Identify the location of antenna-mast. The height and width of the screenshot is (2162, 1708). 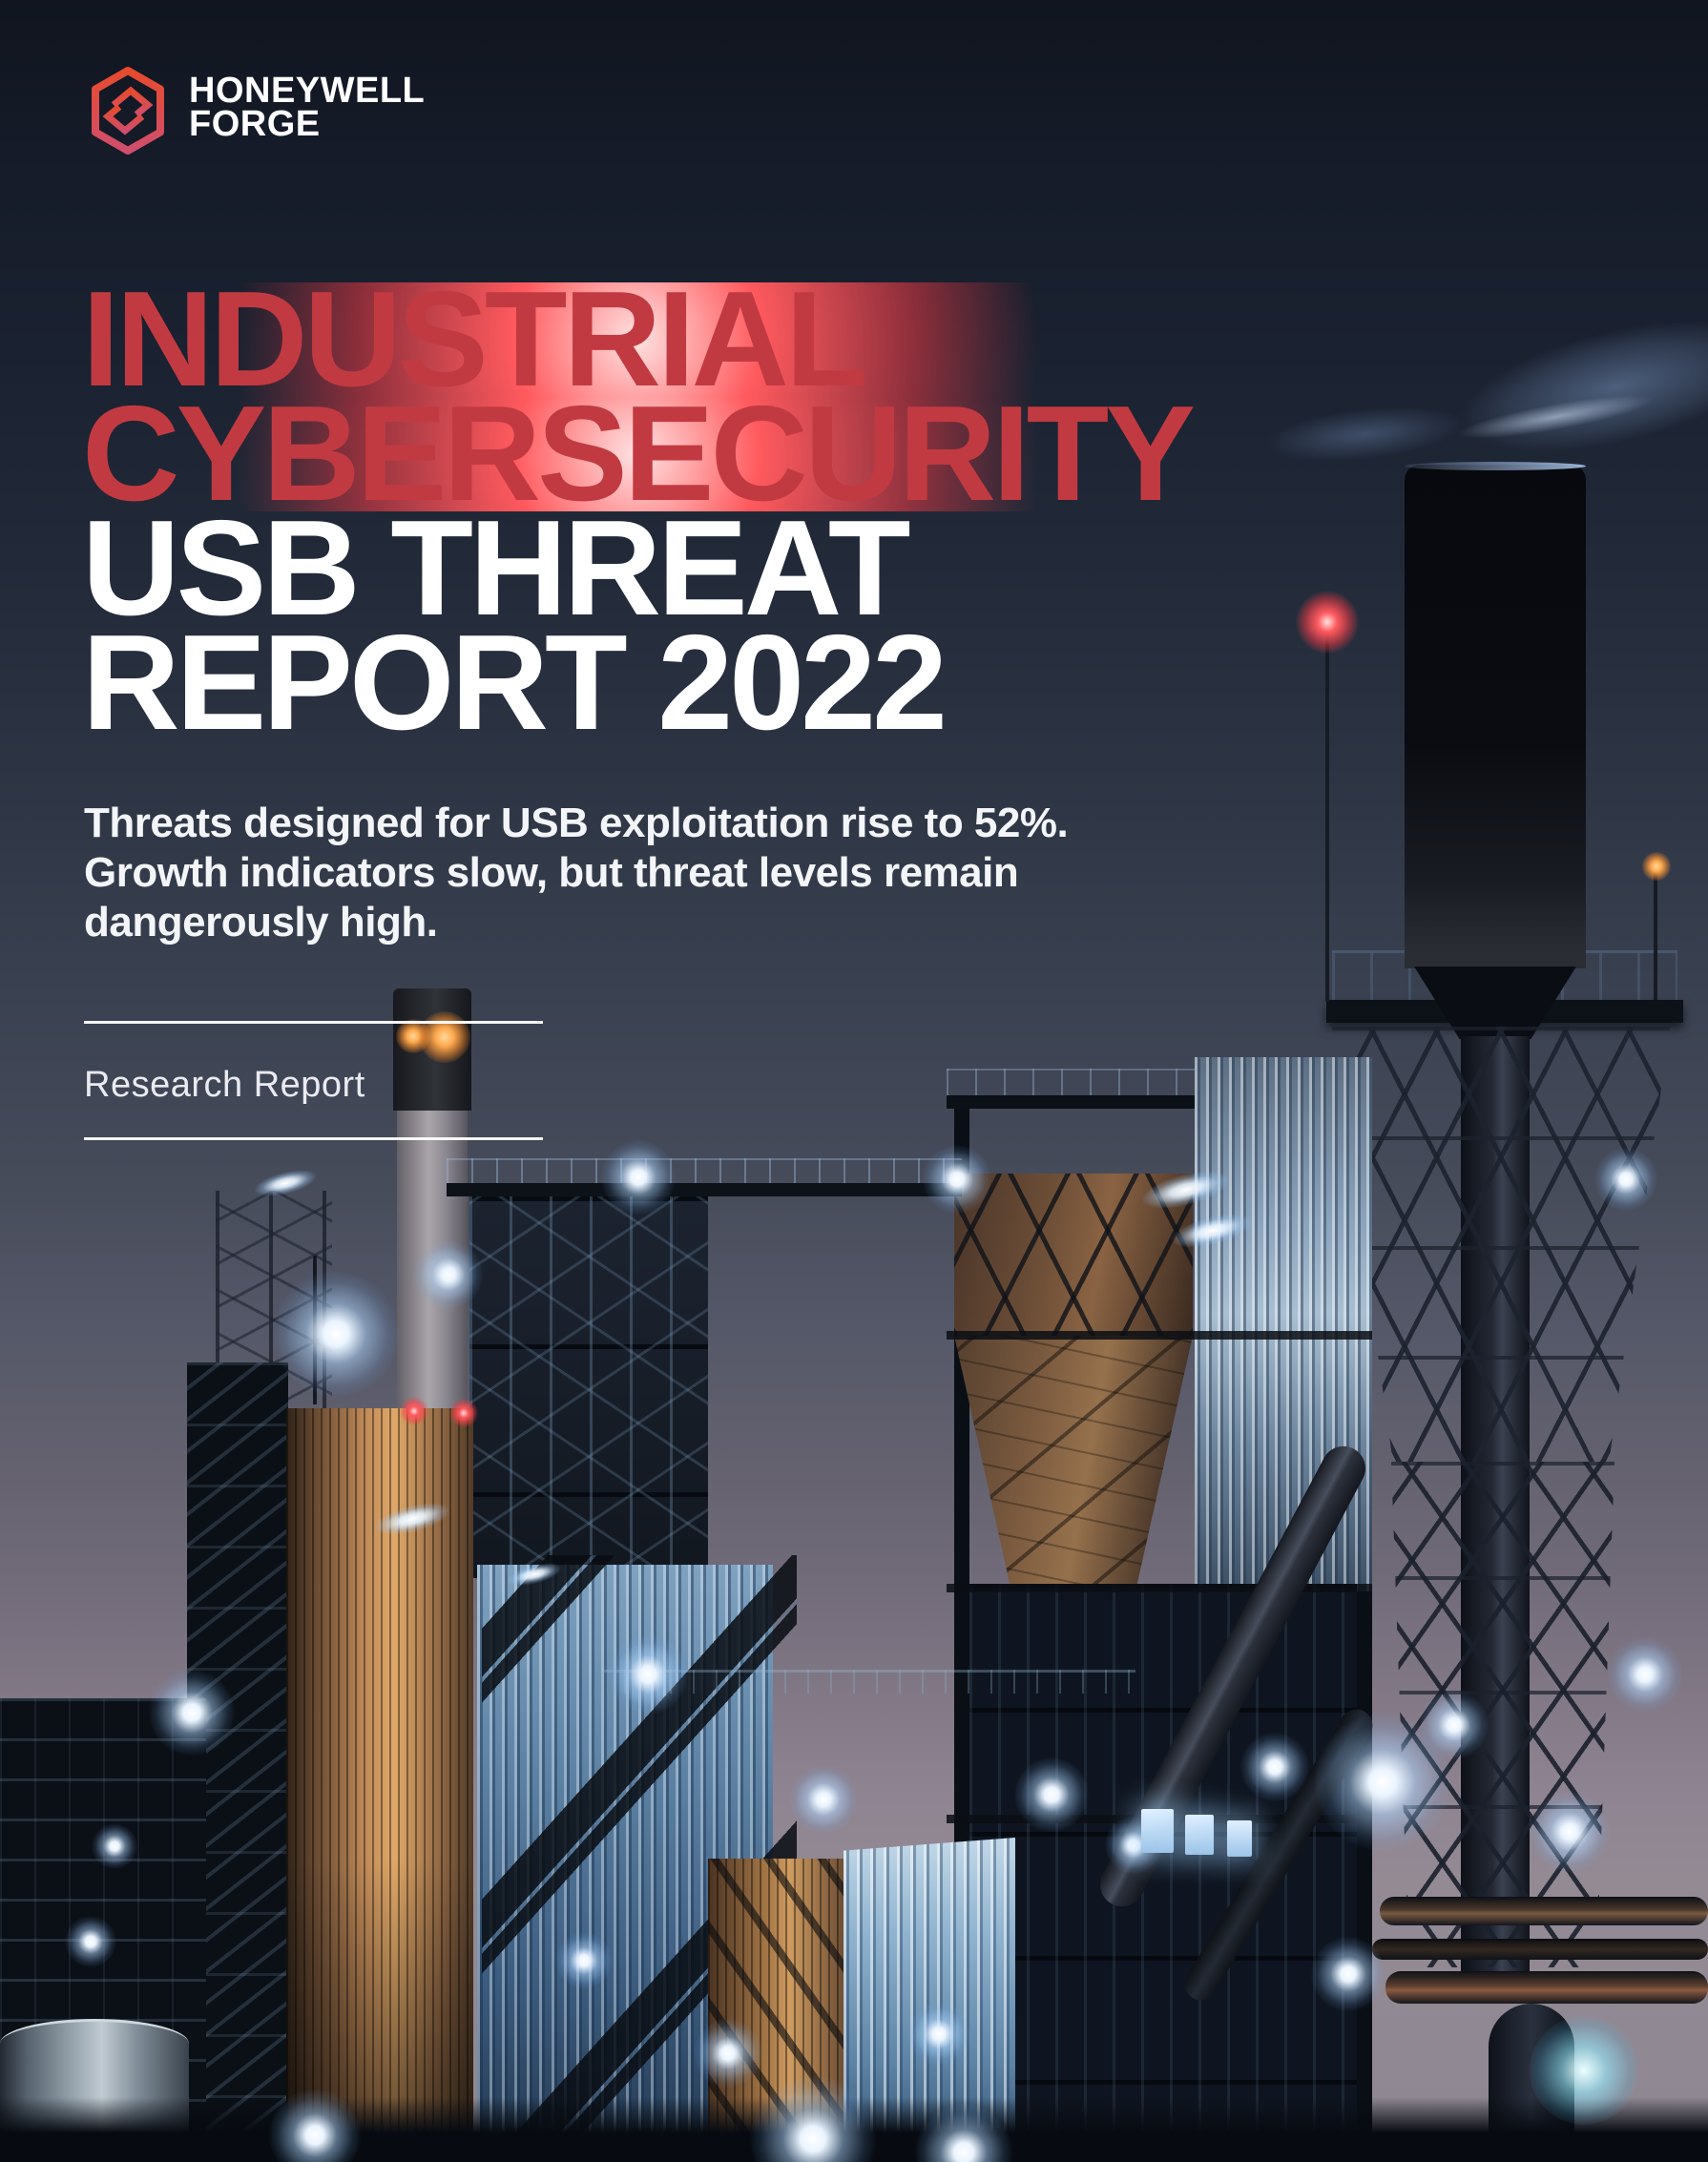
(1655, 935).